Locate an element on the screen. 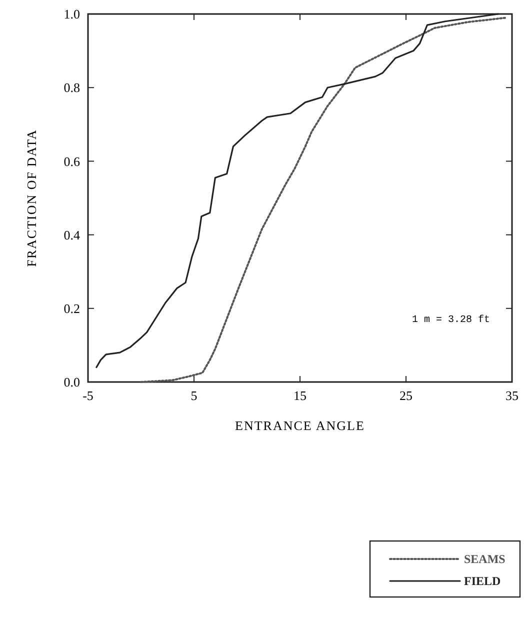  y-tick-label: 0.4 is located at coordinates (72, 234).